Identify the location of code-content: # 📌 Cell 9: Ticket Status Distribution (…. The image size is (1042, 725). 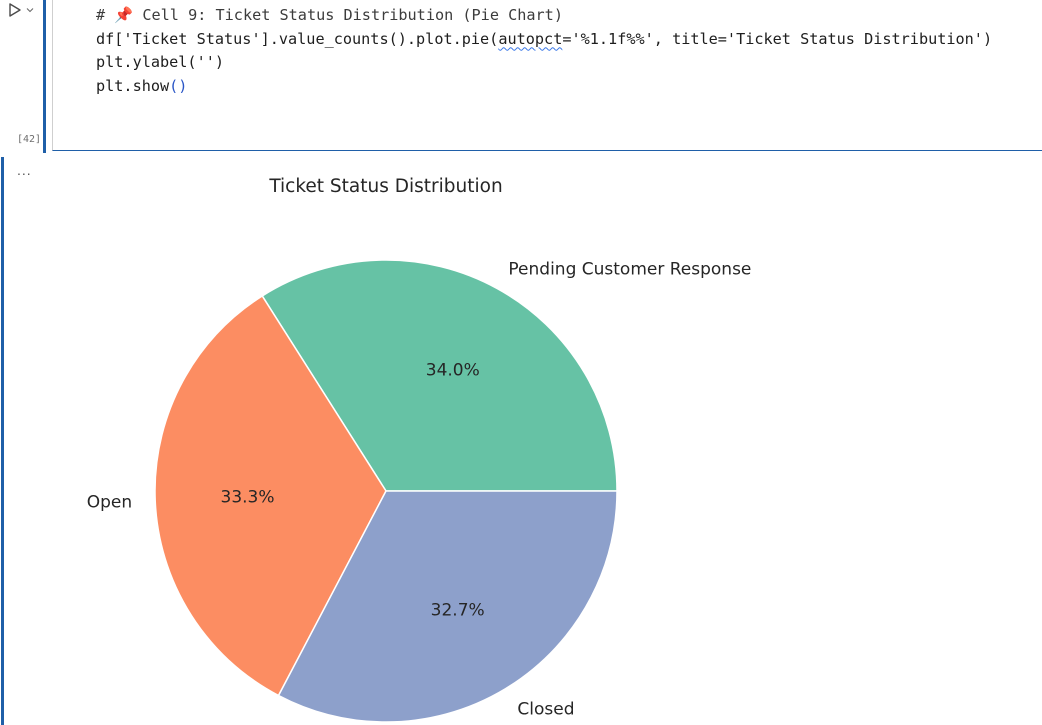
(544, 51).